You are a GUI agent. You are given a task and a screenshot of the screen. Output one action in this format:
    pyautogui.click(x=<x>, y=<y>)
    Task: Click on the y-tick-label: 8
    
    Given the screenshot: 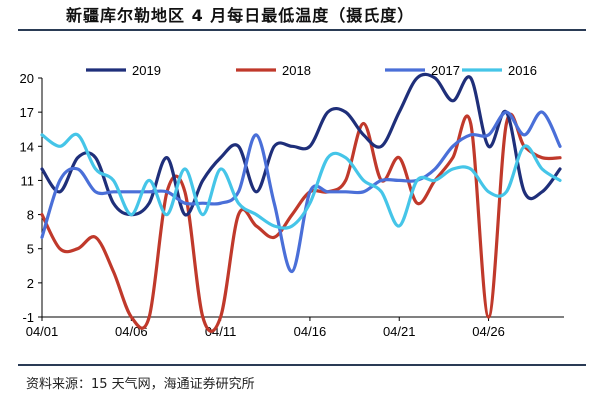 What is the action you would take?
    pyautogui.click(x=30, y=215)
    